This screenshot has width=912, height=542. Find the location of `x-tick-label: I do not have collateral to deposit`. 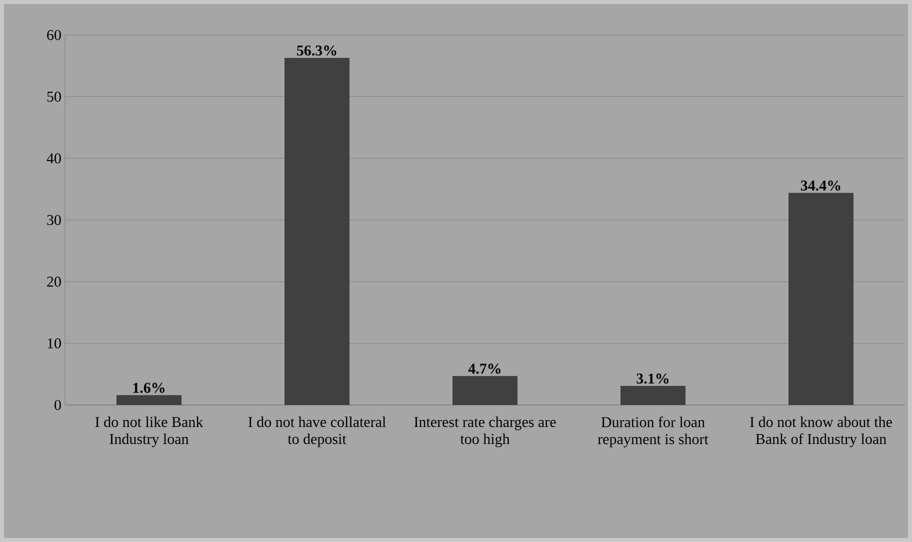

x-tick-label: I do not have collateral to deposit is located at coordinates (317, 432).